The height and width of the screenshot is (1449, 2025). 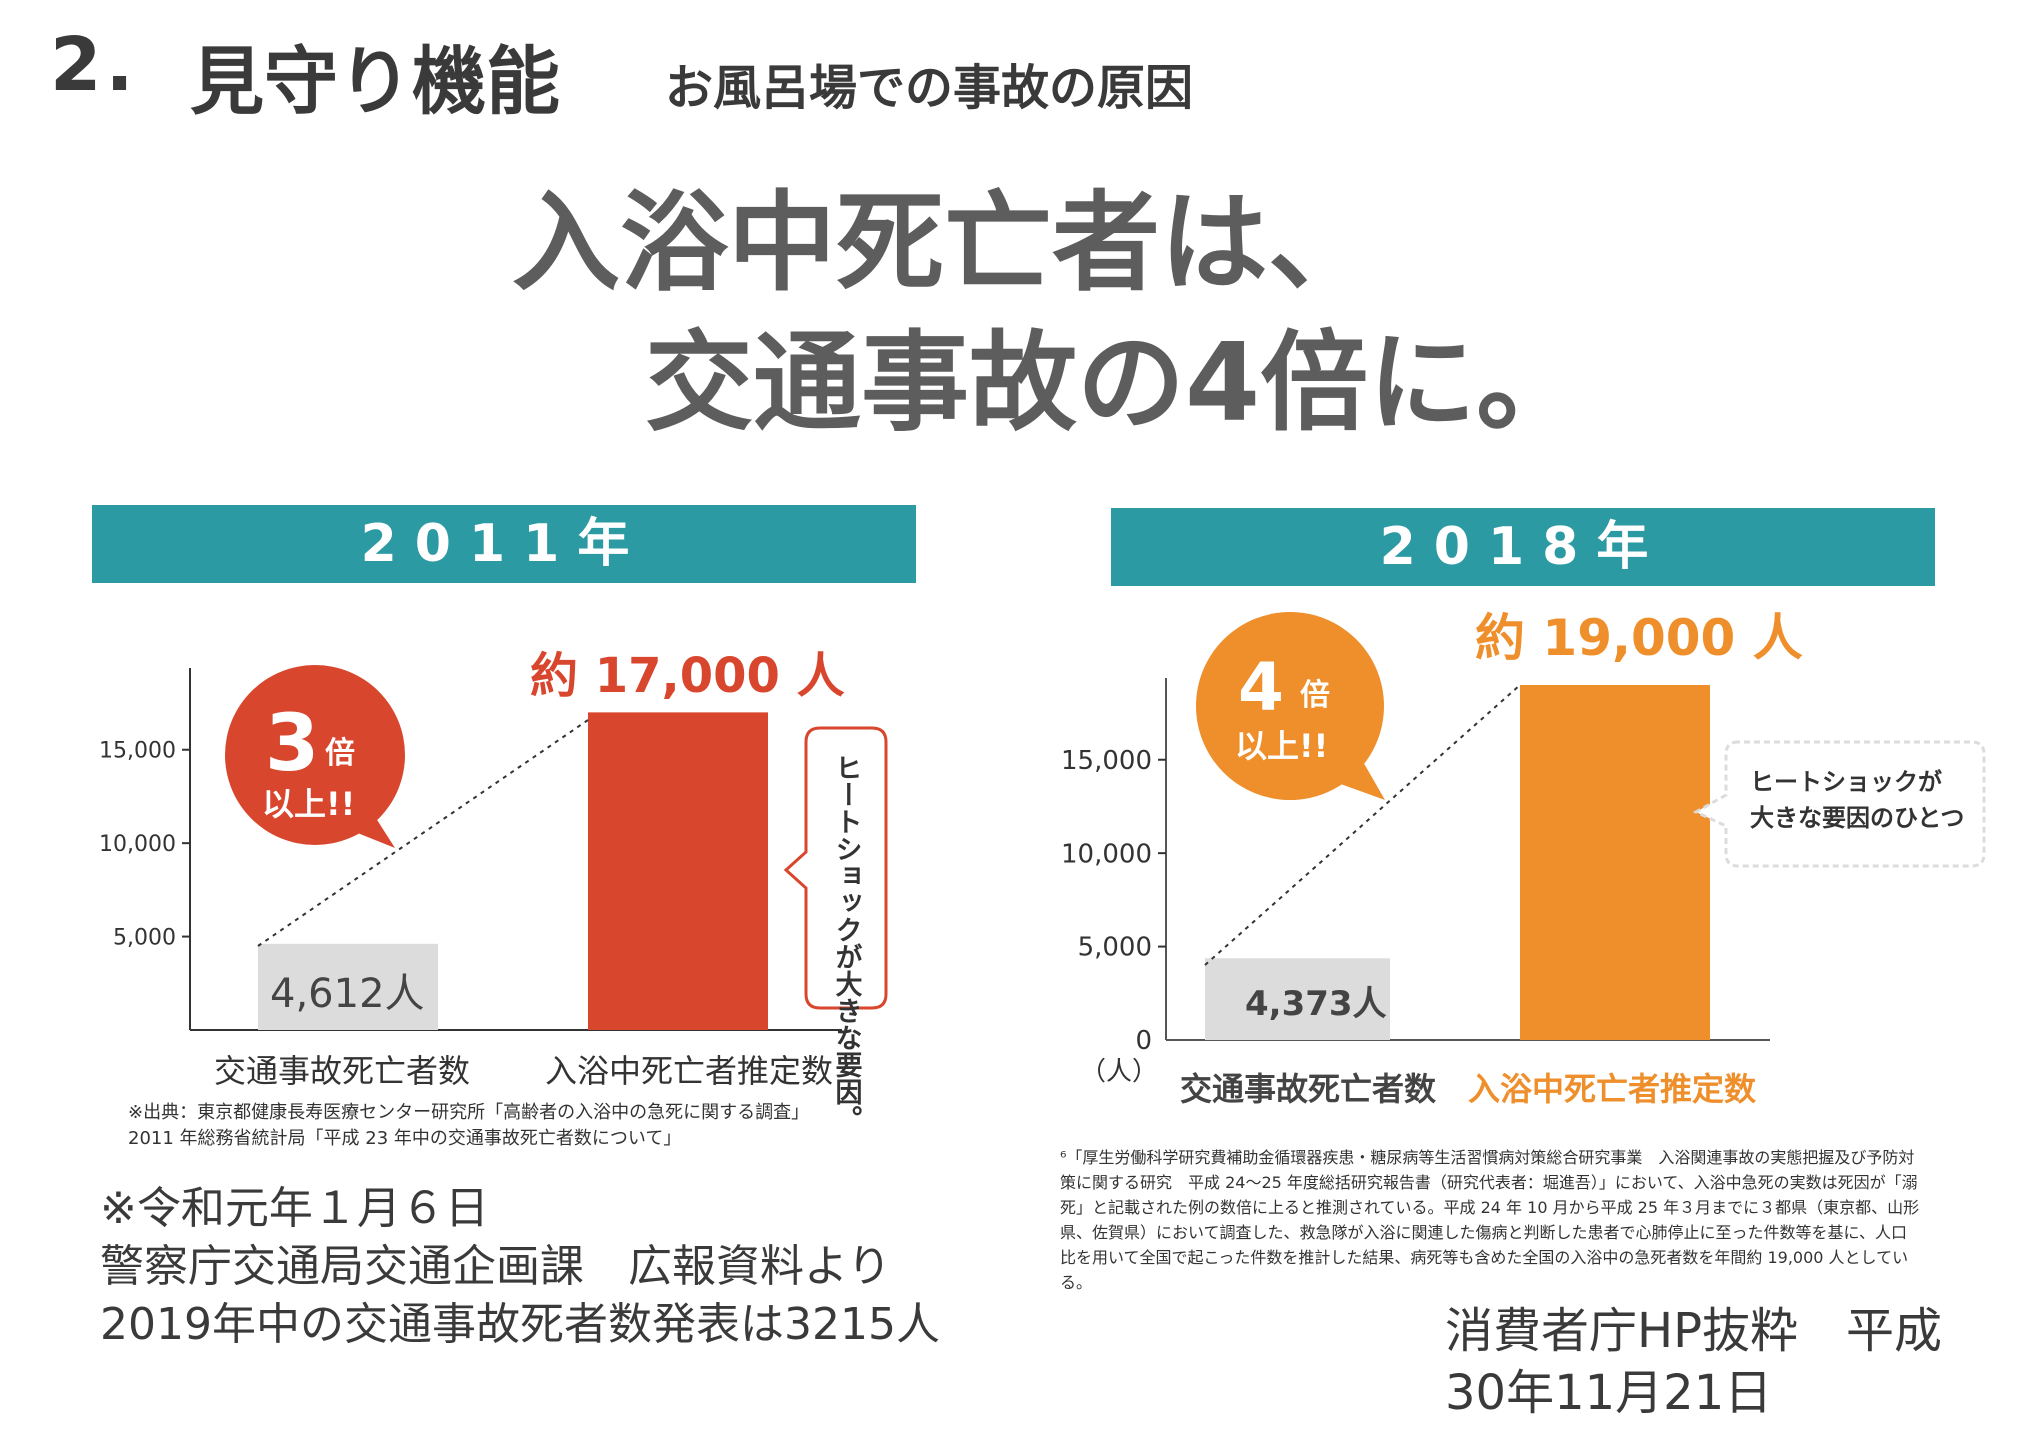 I want to click on callout-2018: ヒートショックが 大きな要因のひとつ, so click(x=1839, y=804).